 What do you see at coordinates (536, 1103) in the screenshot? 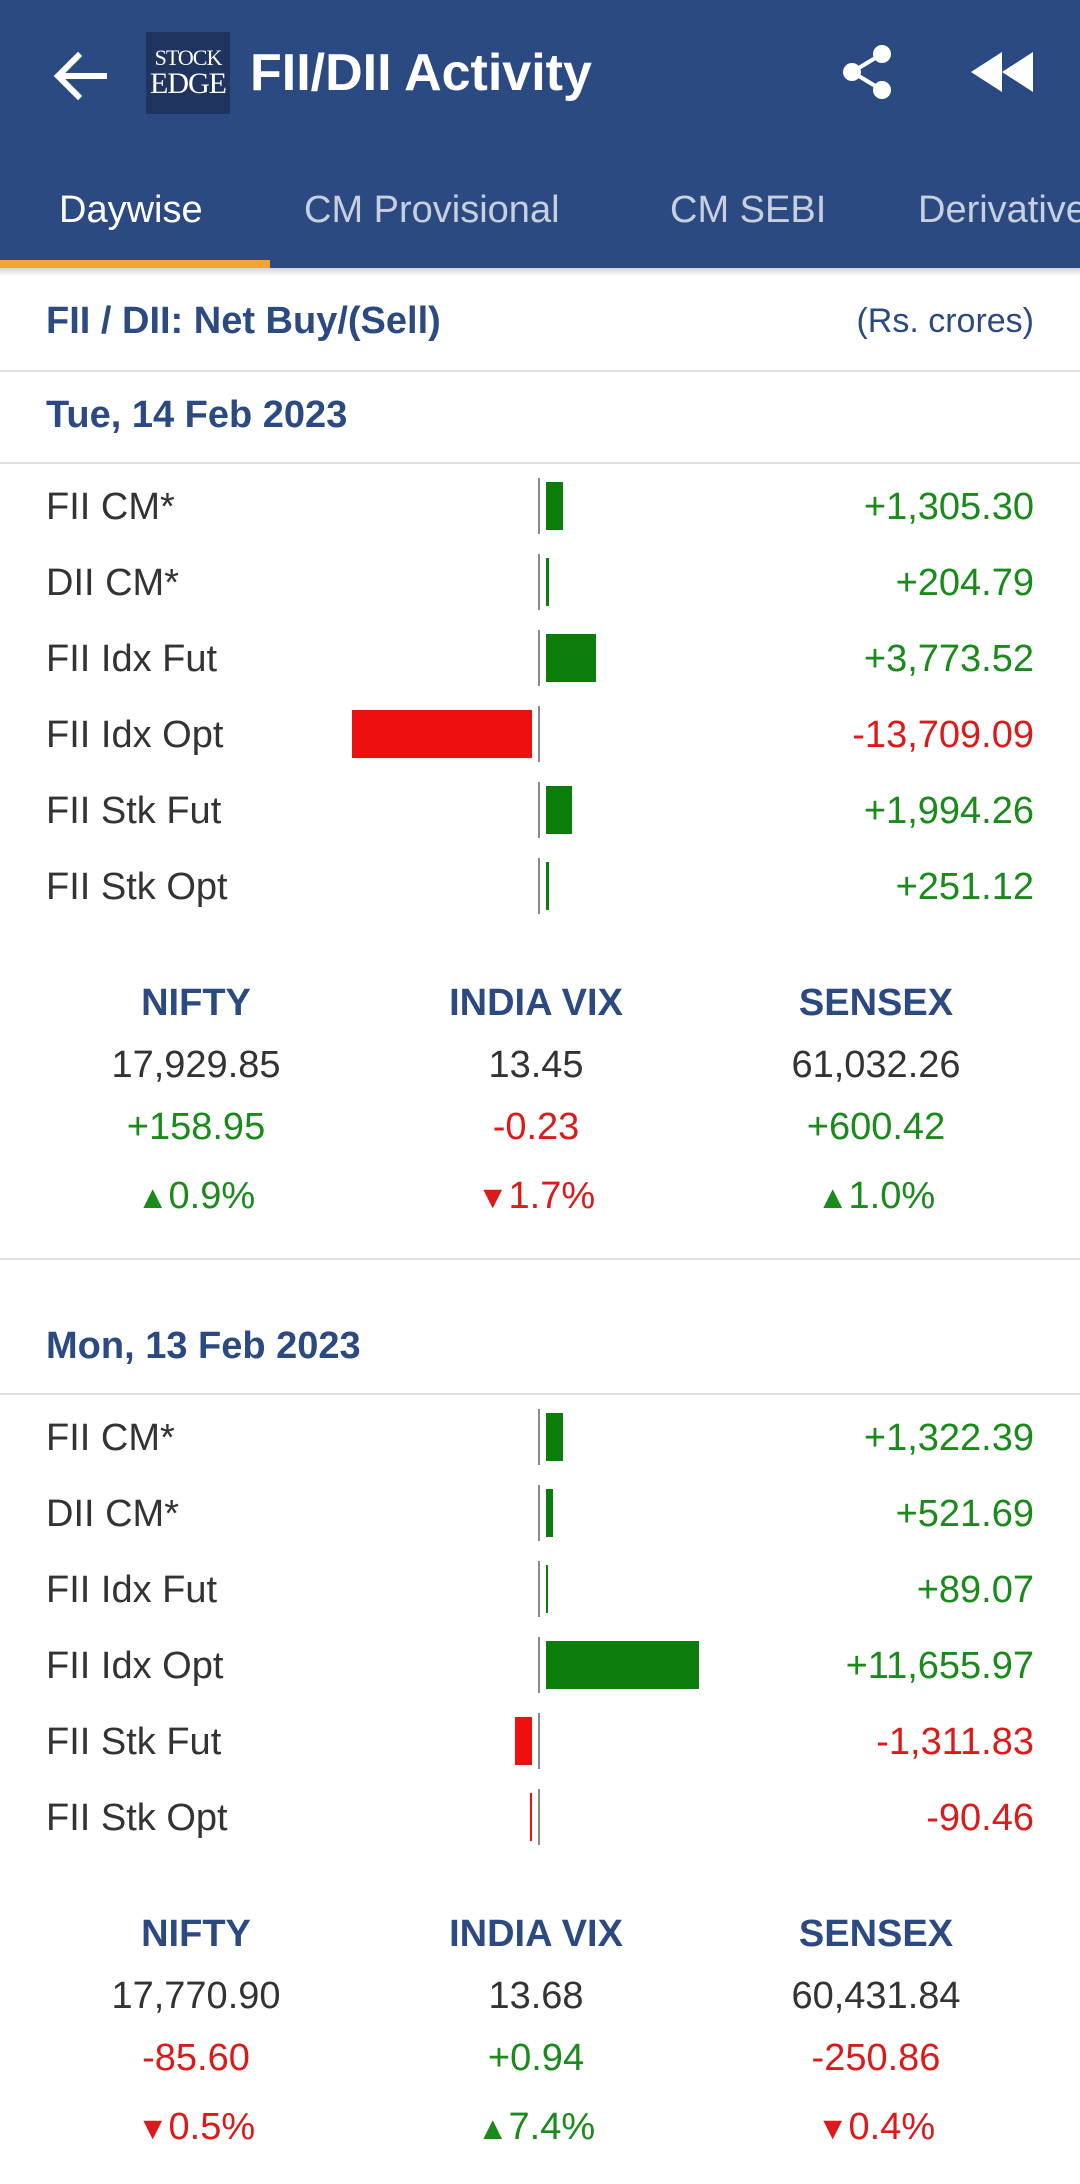
I see `index-card: INDIA VIX 13.45 -0.23 ▼1.7%` at bounding box center [536, 1103].